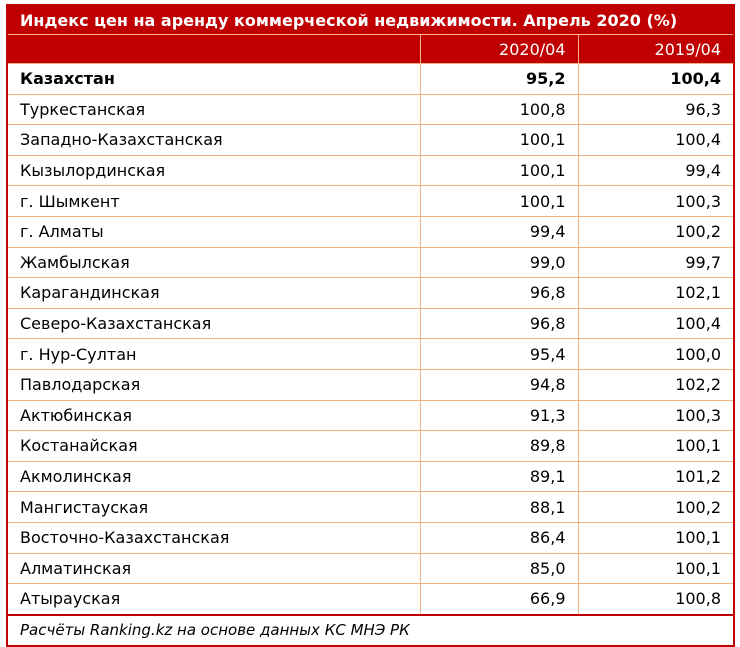  Describe the element at coordinates (498, 232) in the screenshot. I see `value-2020-cell: 99,4` at that location.